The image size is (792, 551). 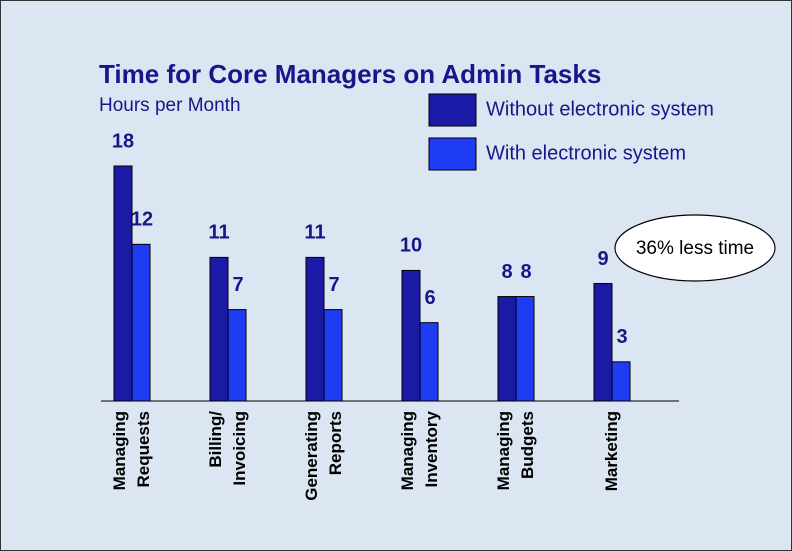 I want to click on value-label: 9, so click(x=602, y=259).